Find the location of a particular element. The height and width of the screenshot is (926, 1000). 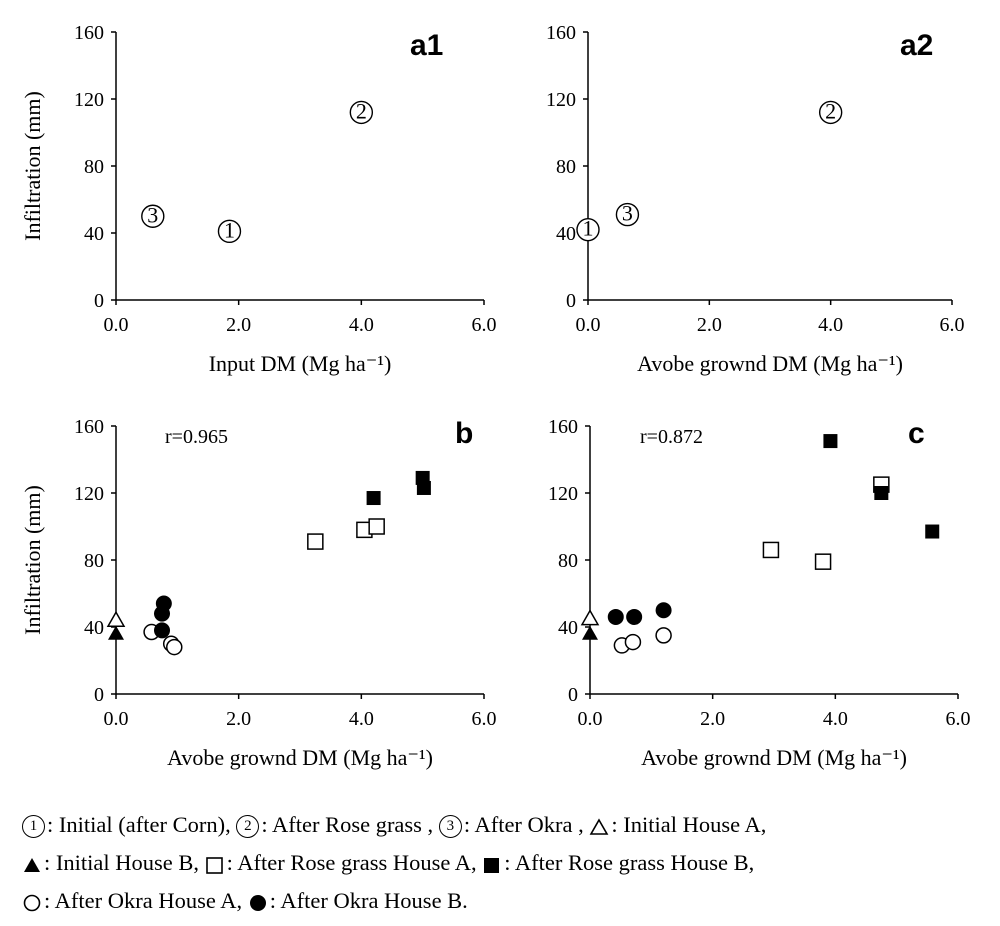

legend-initial-house-a: Initial House A, is located at coordinates (695, 824).